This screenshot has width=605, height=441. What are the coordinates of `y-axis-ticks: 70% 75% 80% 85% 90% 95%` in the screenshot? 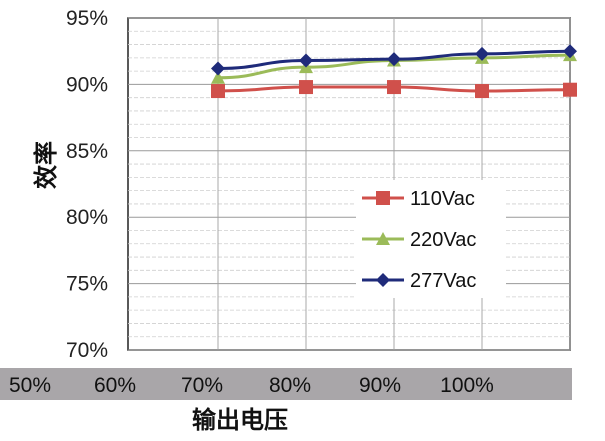 It's located at (87, 184).